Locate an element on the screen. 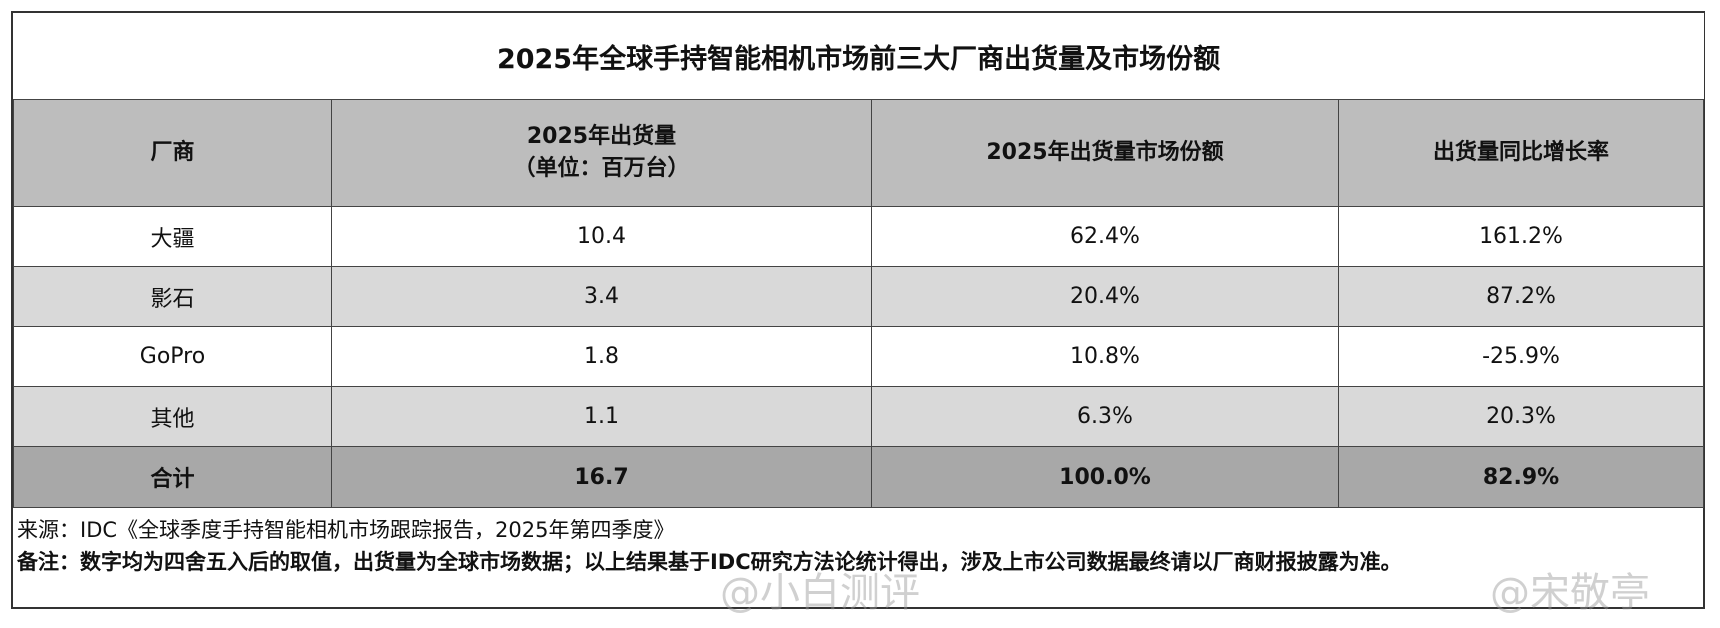 This screenshot has width=1720, height=628. table-row: 大疆 10.4 62.4% 161.2% is located at coordinates (859, 236).